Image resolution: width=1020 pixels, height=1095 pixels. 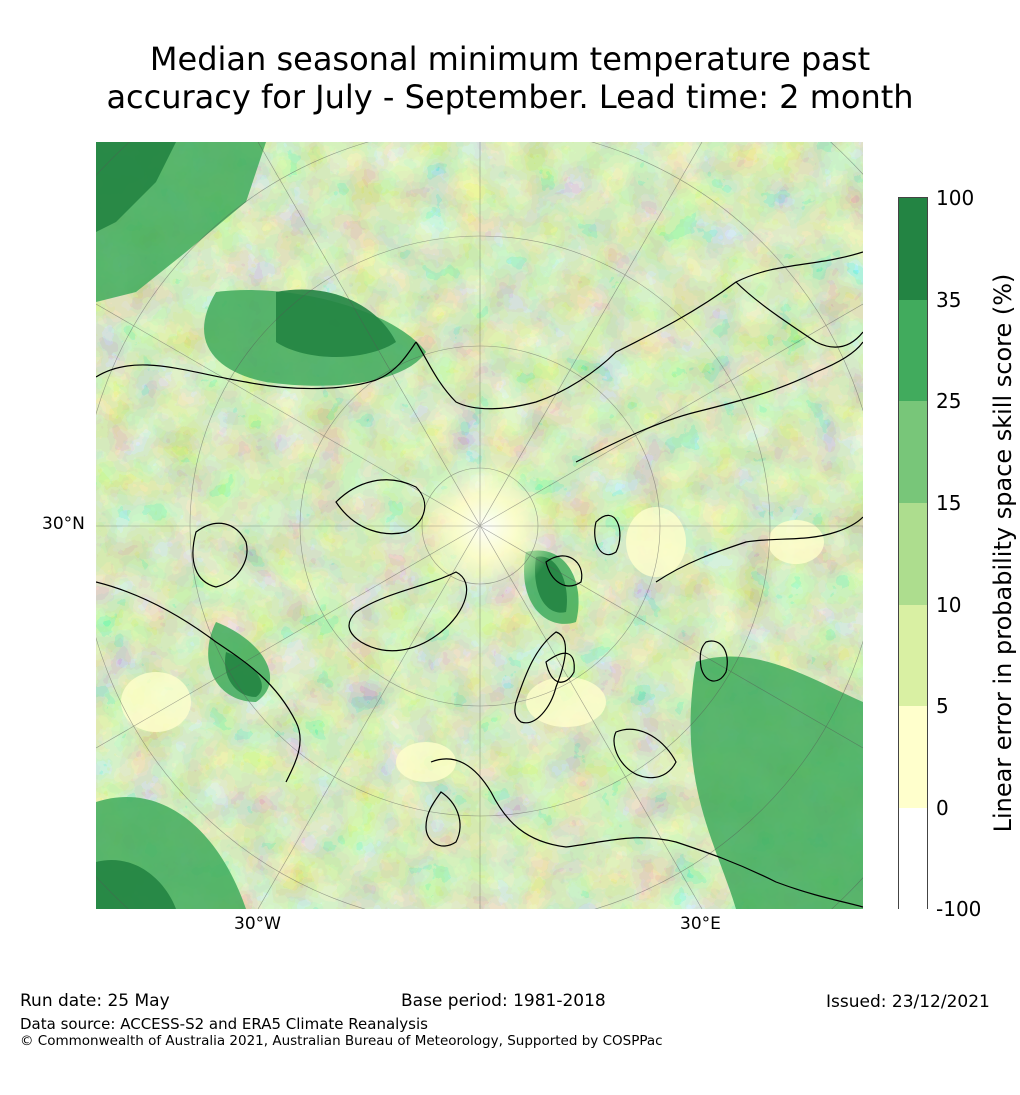 What do you see at coordinates (486, 527) in the screenshot?
I see `pole-low-skill` at bounding box center [486, 527].